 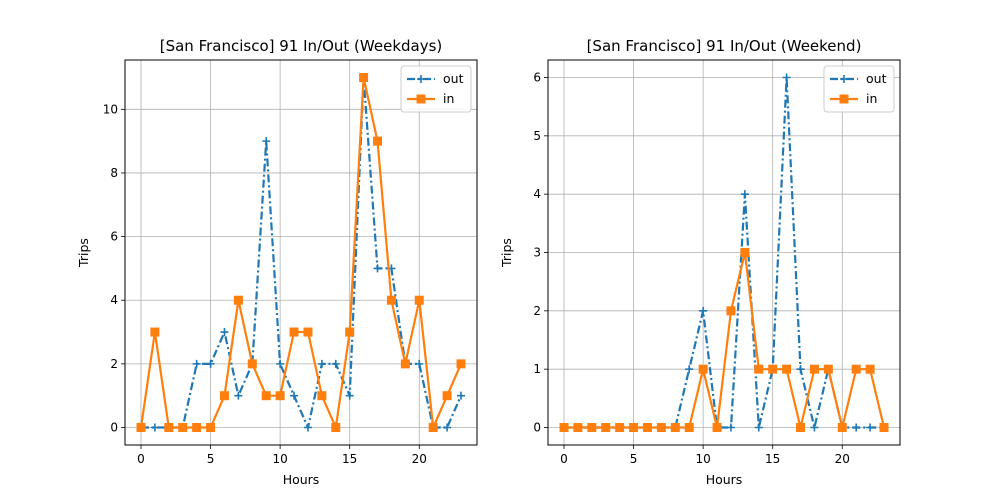 What do you see at coordinates (436, 89) in the screenshot?
I see `legend: out in` at bounding box center [436, 89].